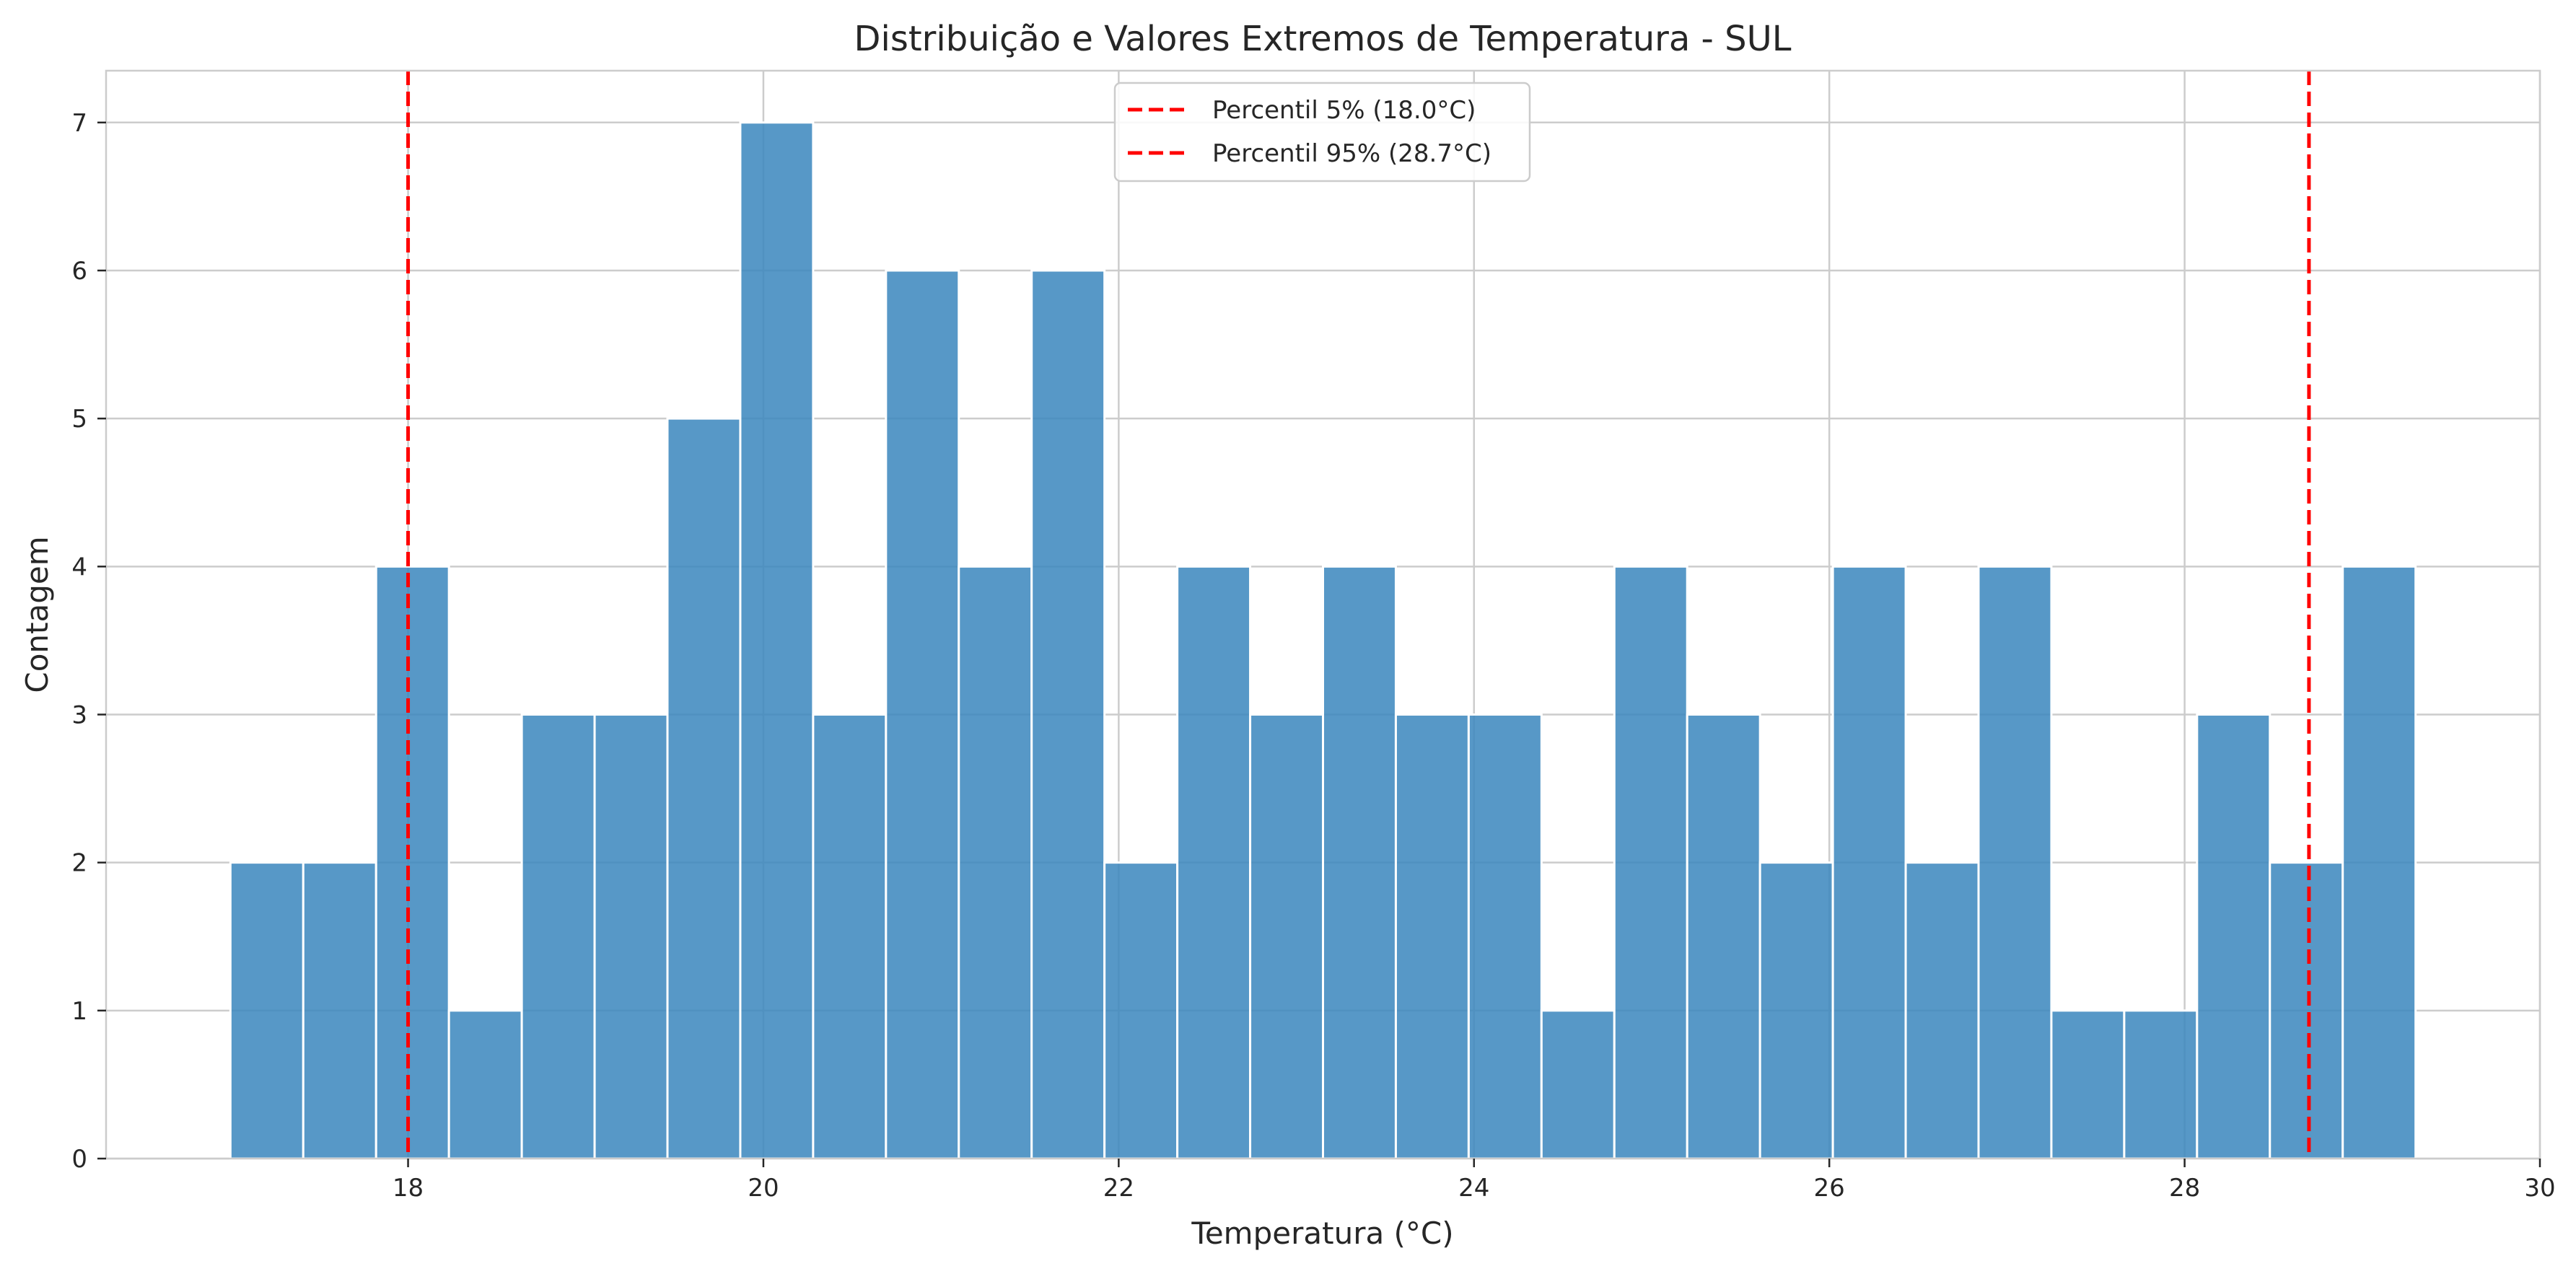 Image resolution: width=2576 pixels, height=1274 pixels. Describe the element at coordinates (79, 271) in the screenshot. I see `y-tick-label: 6` at that location.